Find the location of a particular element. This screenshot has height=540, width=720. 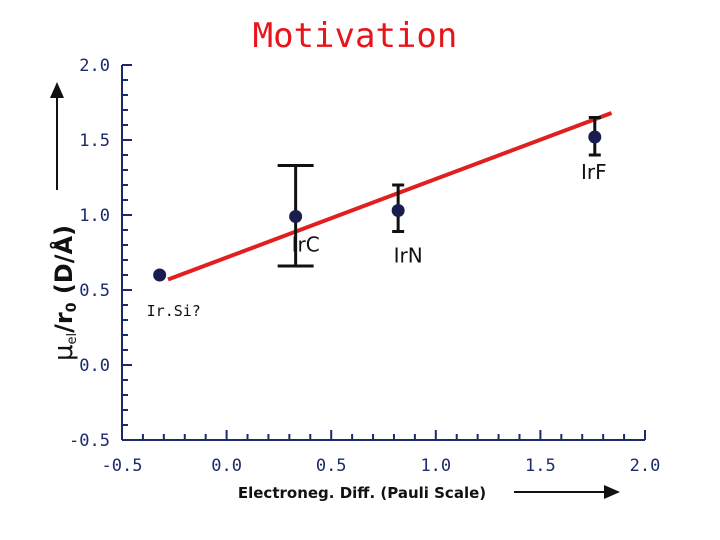

x-axis-arrow is located at coordinates (567, 492).